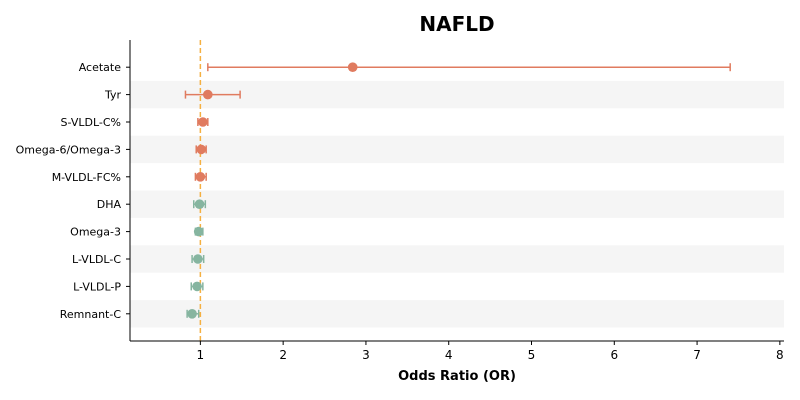 The width and height of the screenshot is (800, 400). Describe the element at coordinates (457, 376) in the screenshot. I see `x-axis-label: Odds Ratio (OR)` at that location.